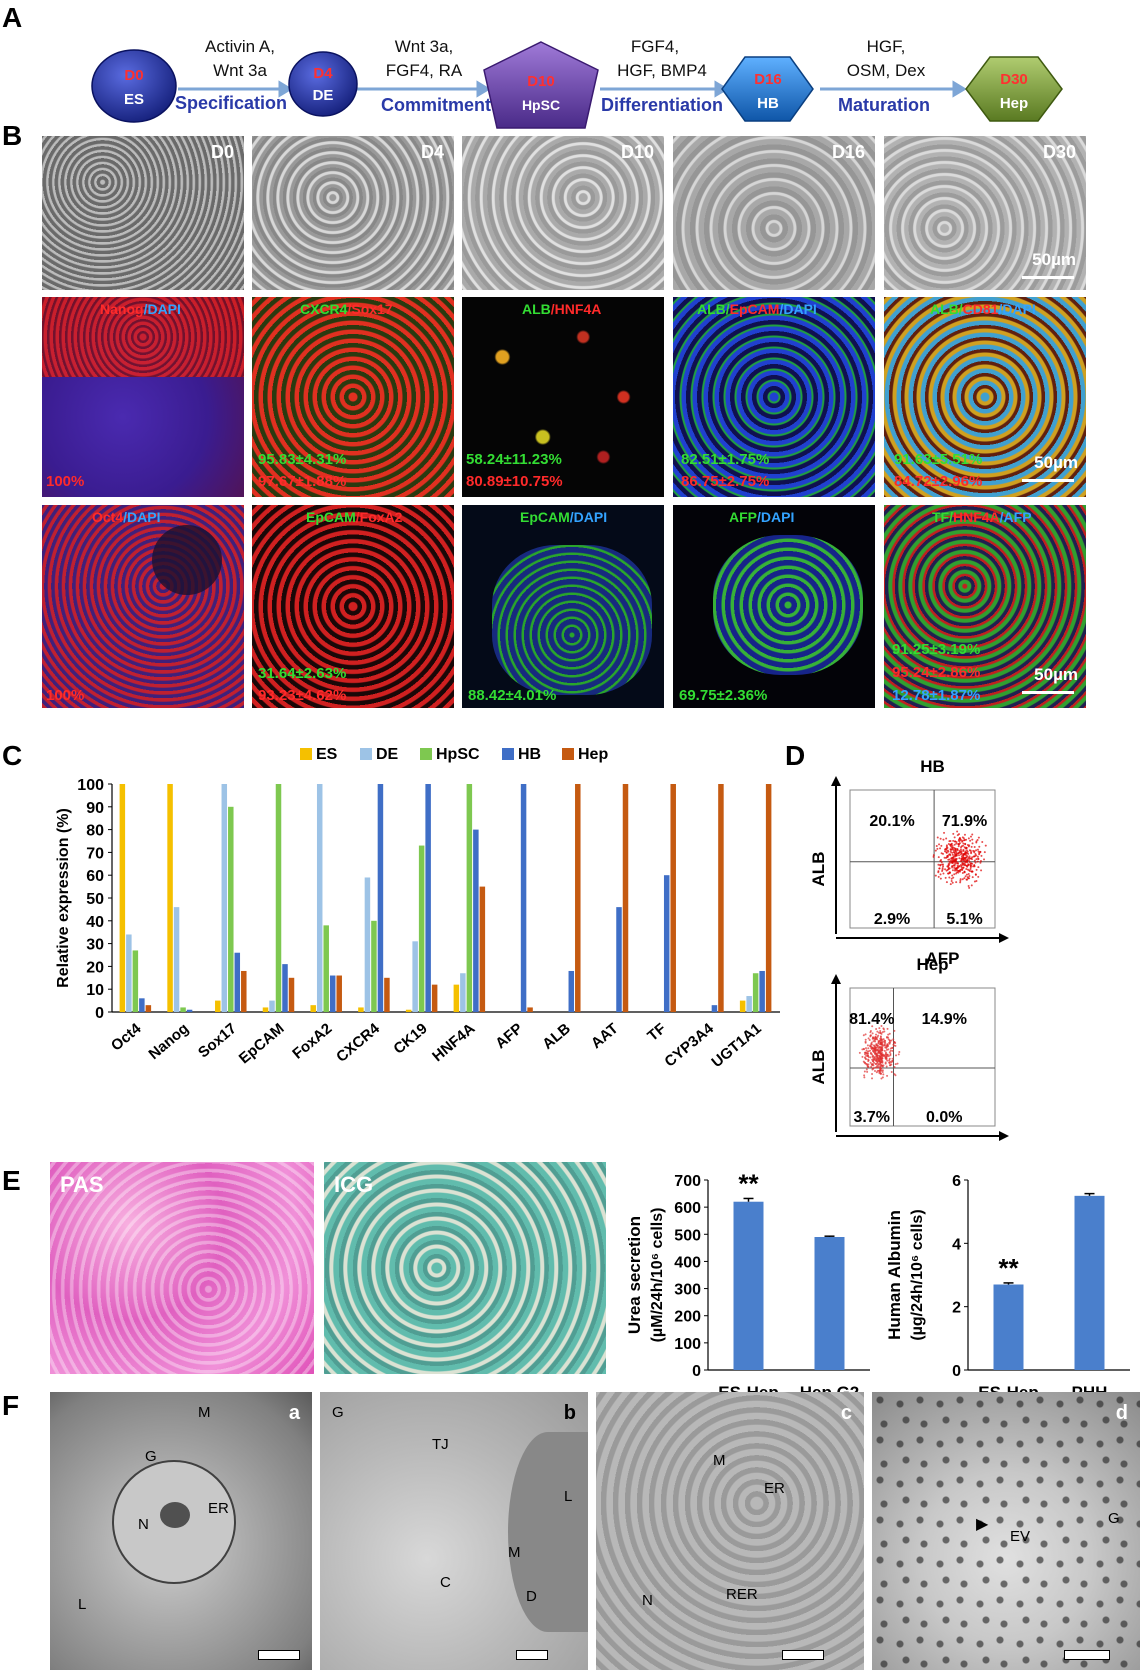 The height and width of the screenshot is (1670, 1141). I want to click on x-tick-label: Sox17, so click(217, 1040).